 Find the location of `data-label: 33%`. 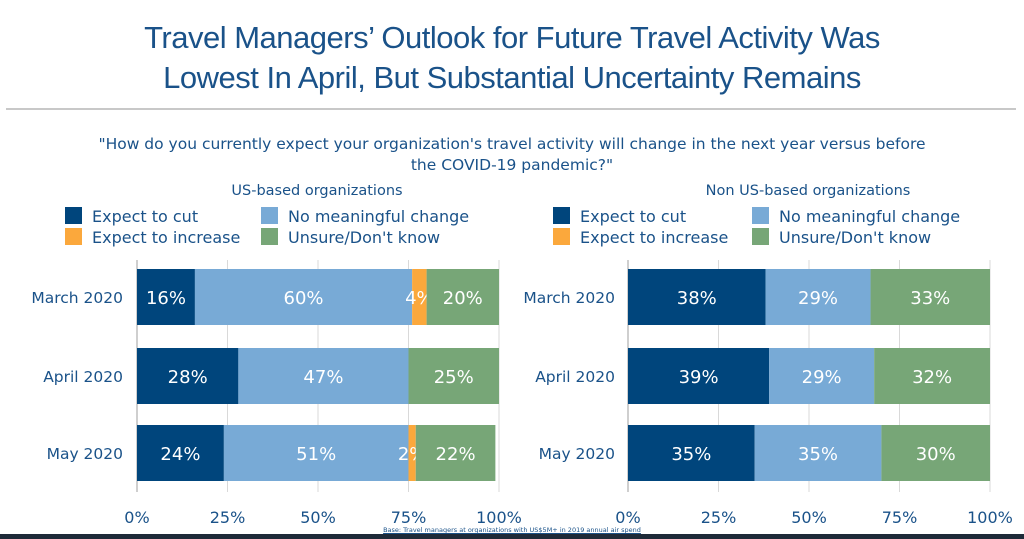

data-label: 33% is located at coordinates (930, 298).